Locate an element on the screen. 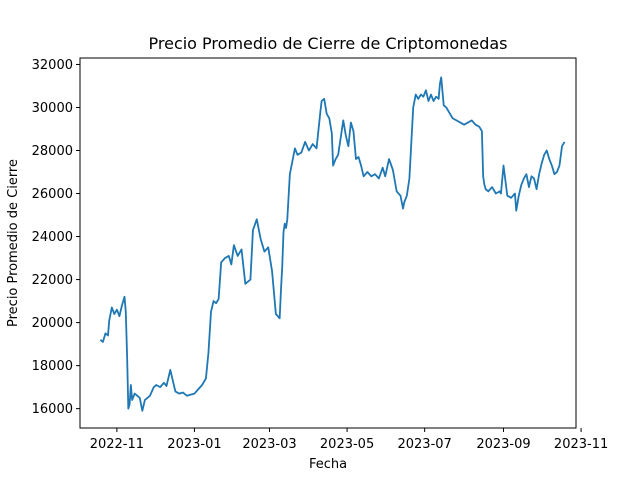 The width and height of the screenshot is (640, 480). x-tick-label: 2023-09 is located at coordinates (503, 444).